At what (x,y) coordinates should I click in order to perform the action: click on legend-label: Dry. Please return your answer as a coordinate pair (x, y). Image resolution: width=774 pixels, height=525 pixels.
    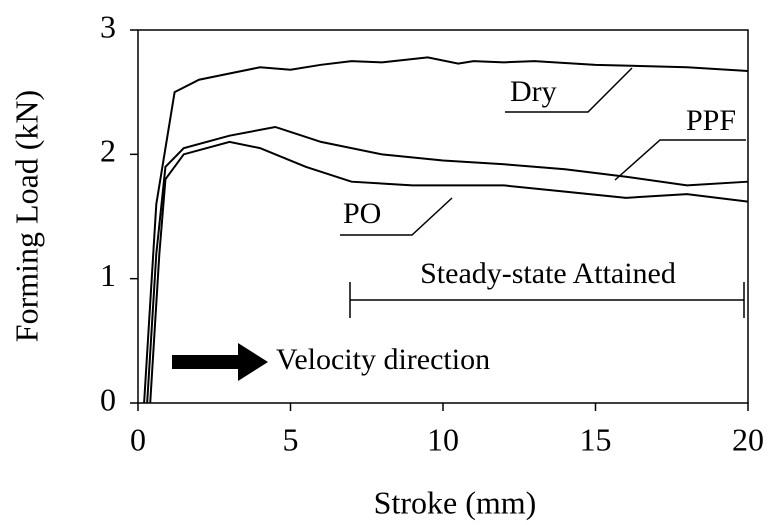
    Looking at the image, I should click on (533, 91).